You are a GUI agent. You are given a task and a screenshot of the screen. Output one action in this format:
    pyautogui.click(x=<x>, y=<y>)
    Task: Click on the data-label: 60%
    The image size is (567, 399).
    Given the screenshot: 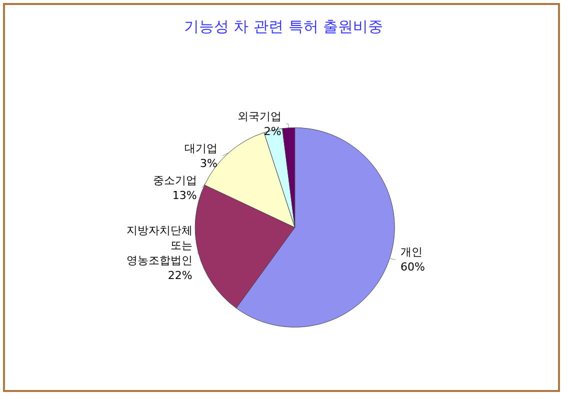 What is the action you would take?
    pyautogui.click(x=412, y=267)
    